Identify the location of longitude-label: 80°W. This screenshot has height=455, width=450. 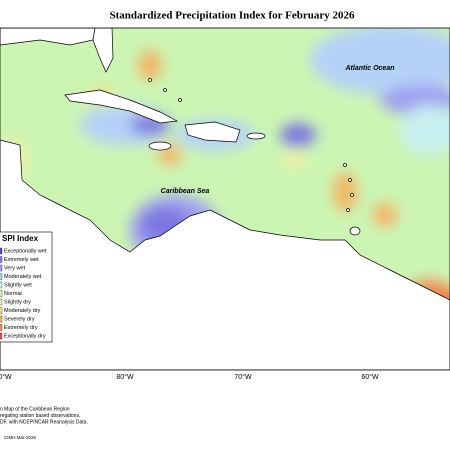
(125, 377).